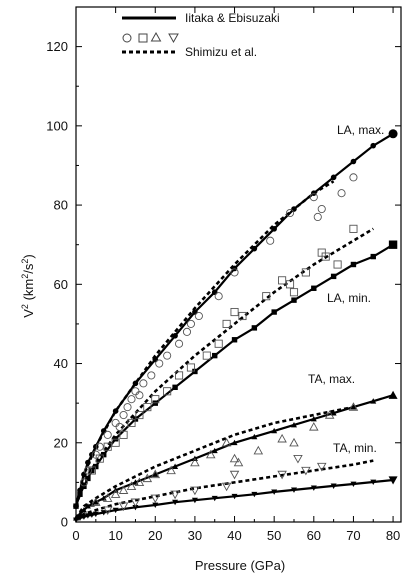 This screenshot has height=579, width=412. I want to click on annotation-ta-min: TA, min., so click(355, 448).